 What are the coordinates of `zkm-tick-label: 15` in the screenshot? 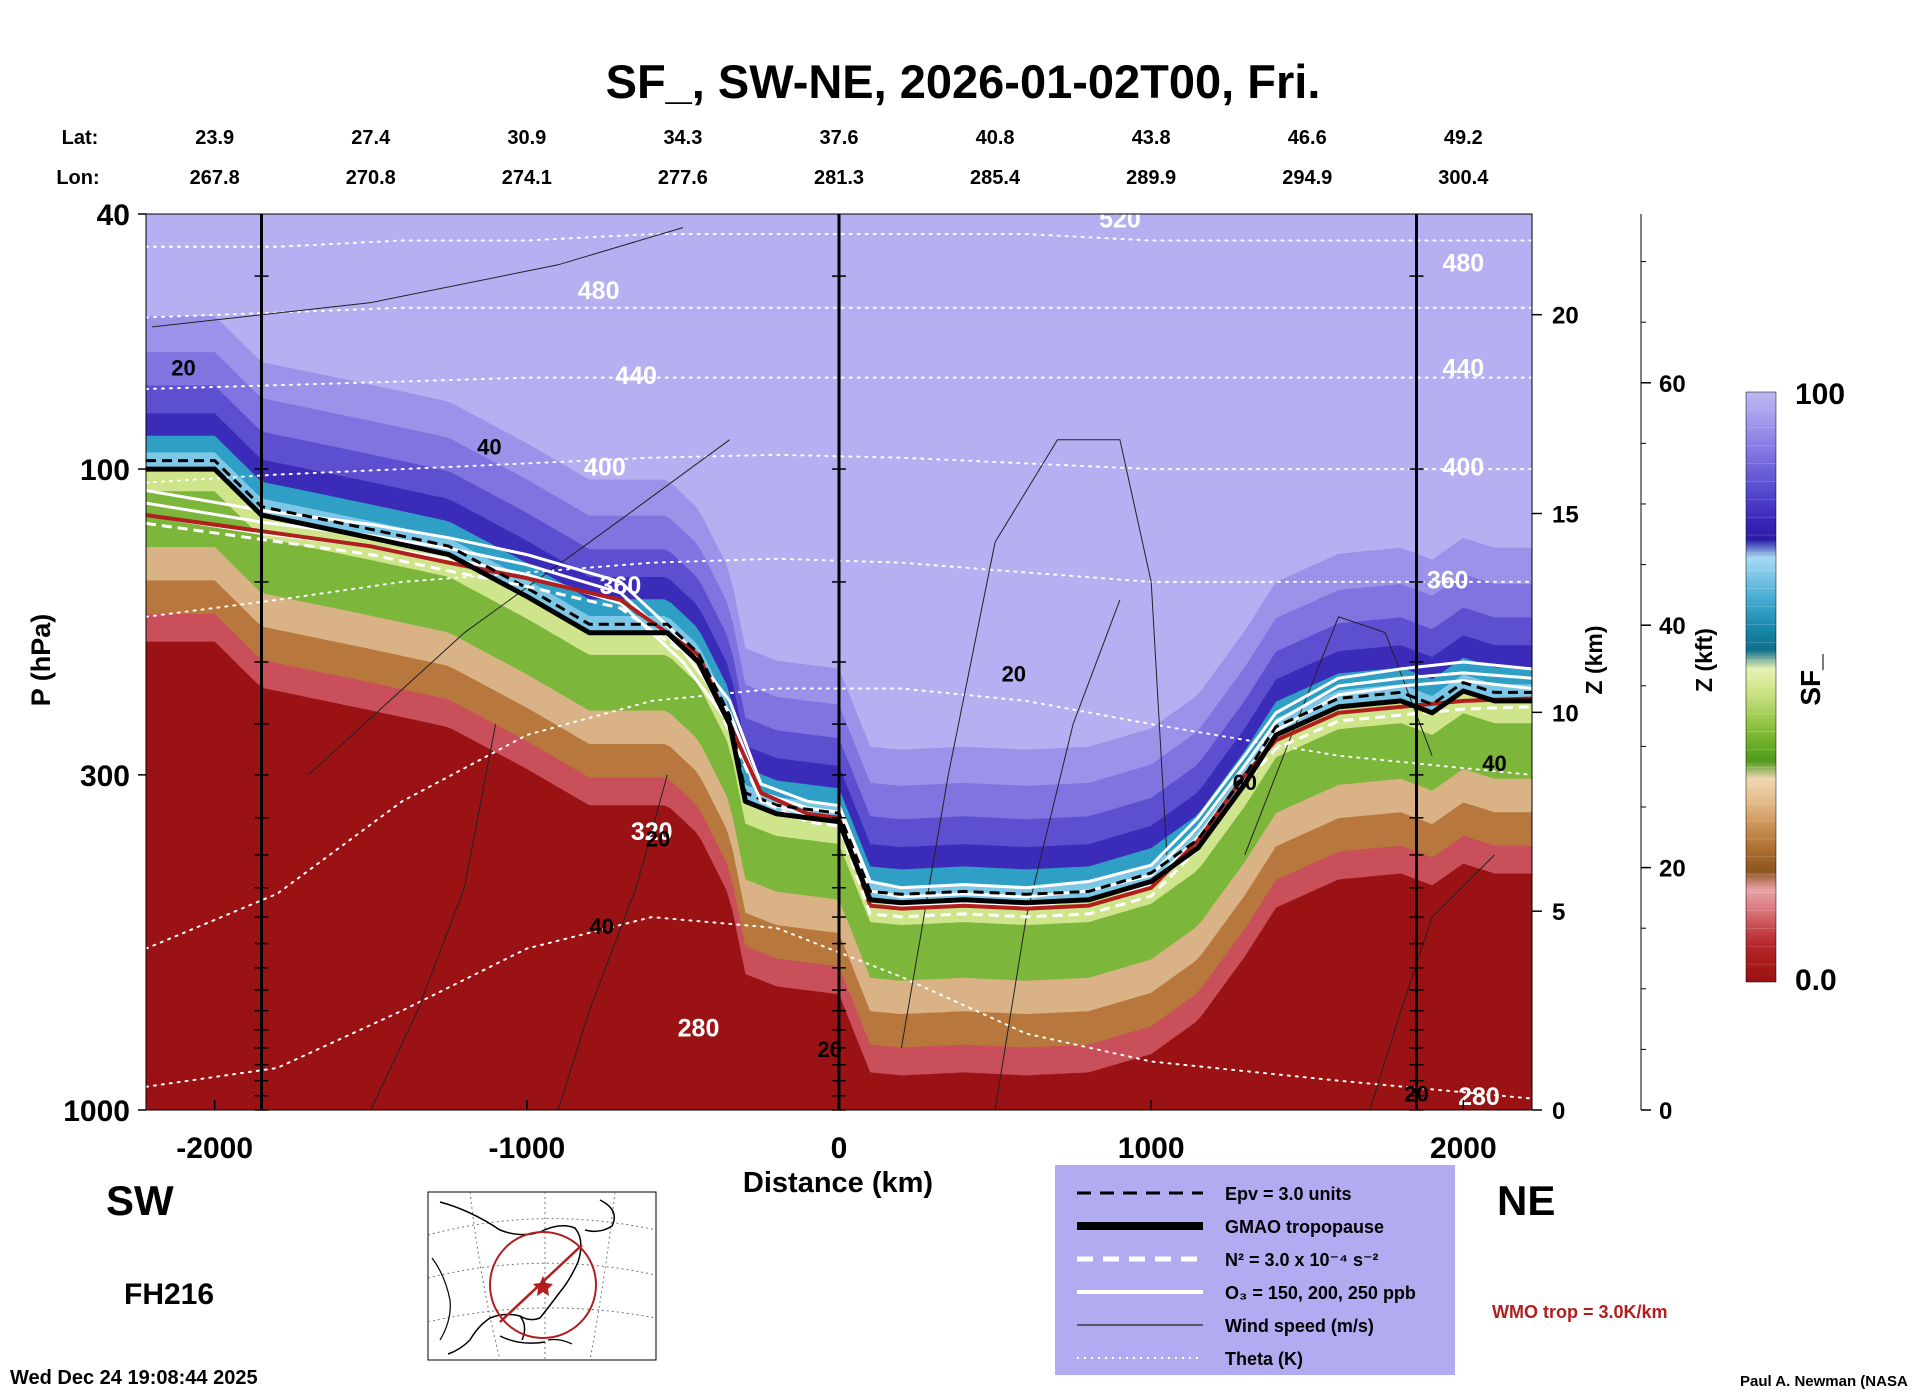 It's located at (1565, 515).